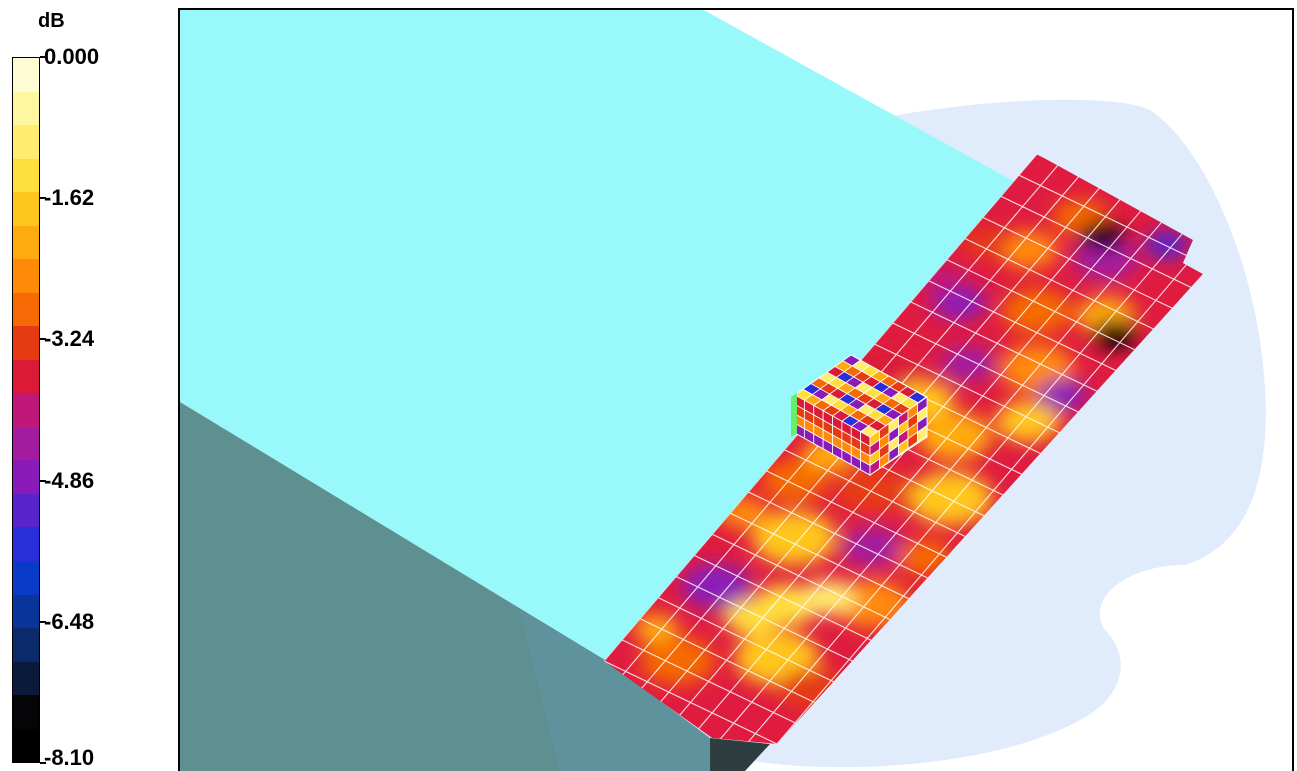 The image size is (1297, 771). What do you see at coordinates (69, 480) in the screenshot?
I see `legend-tick-label: -4.86` at bounding box center [69, 480].